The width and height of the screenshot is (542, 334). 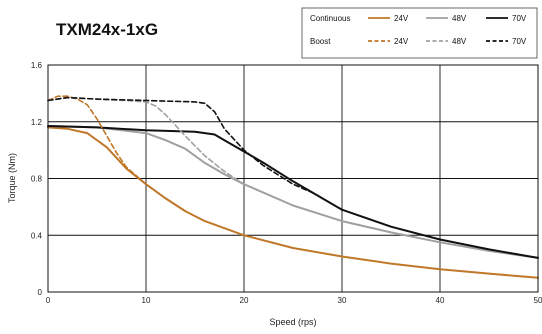 What do you see at coordinates (342, 300) in the screenshot?
I see `x-tick-label-3: 30` at bounding box center [342, 300].